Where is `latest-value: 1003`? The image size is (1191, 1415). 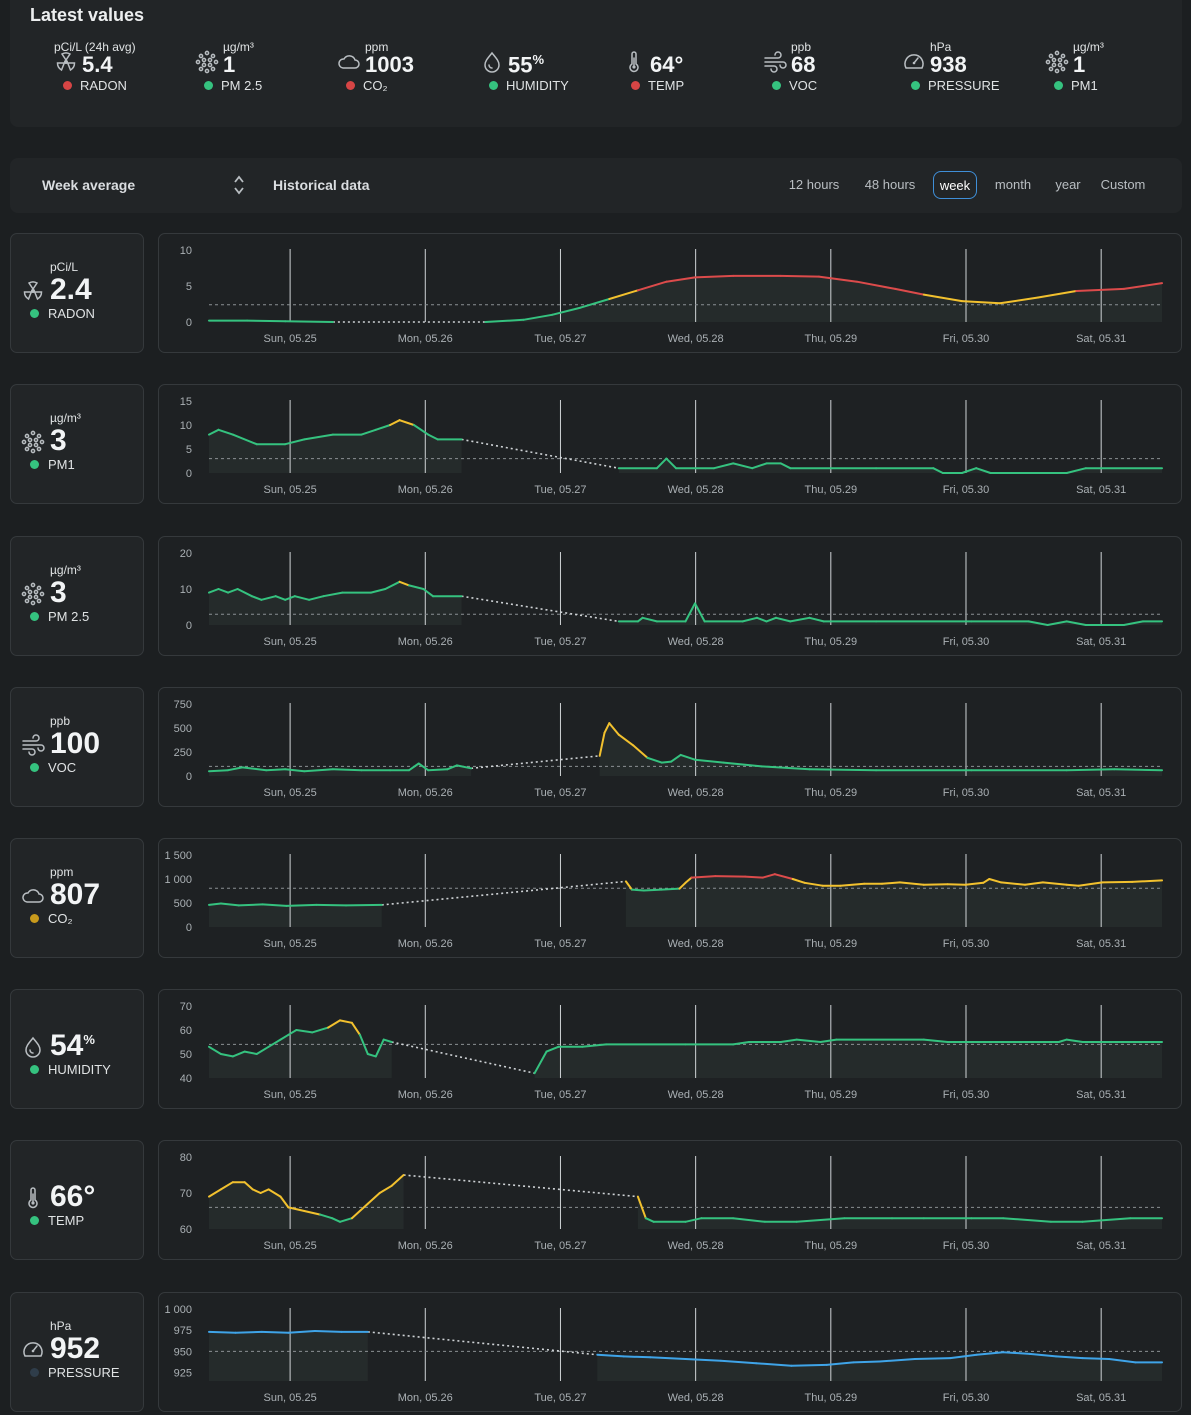
latest-value: 1003 is located at coordinates (389, 65).